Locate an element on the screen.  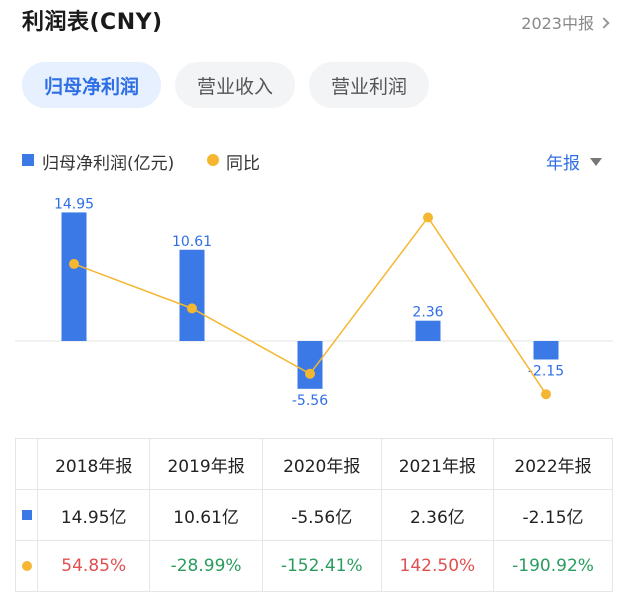
profit-row-marker is located at coordinates (26, 515).